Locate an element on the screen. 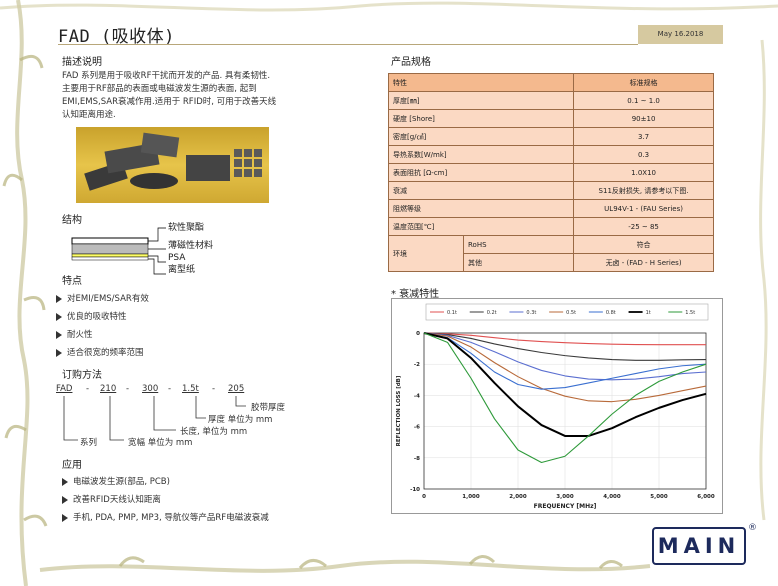  spec-value: 无卤 - (FAD - H Series) is located at coordinates (643, 262).